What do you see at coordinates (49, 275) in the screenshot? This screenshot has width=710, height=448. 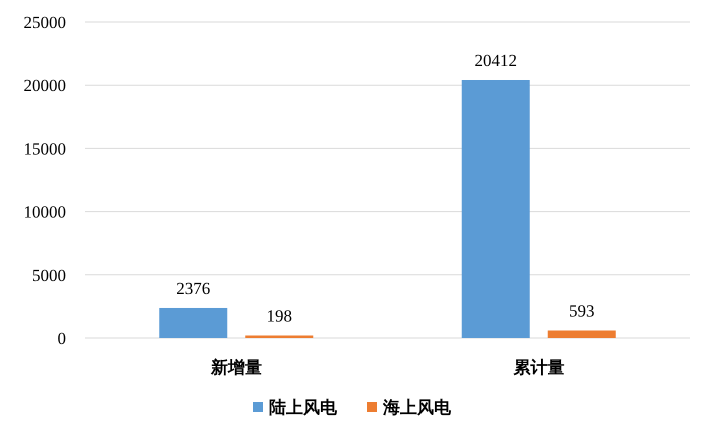 I see `y-tick-label: 5000` at bounding box center [49, 275].